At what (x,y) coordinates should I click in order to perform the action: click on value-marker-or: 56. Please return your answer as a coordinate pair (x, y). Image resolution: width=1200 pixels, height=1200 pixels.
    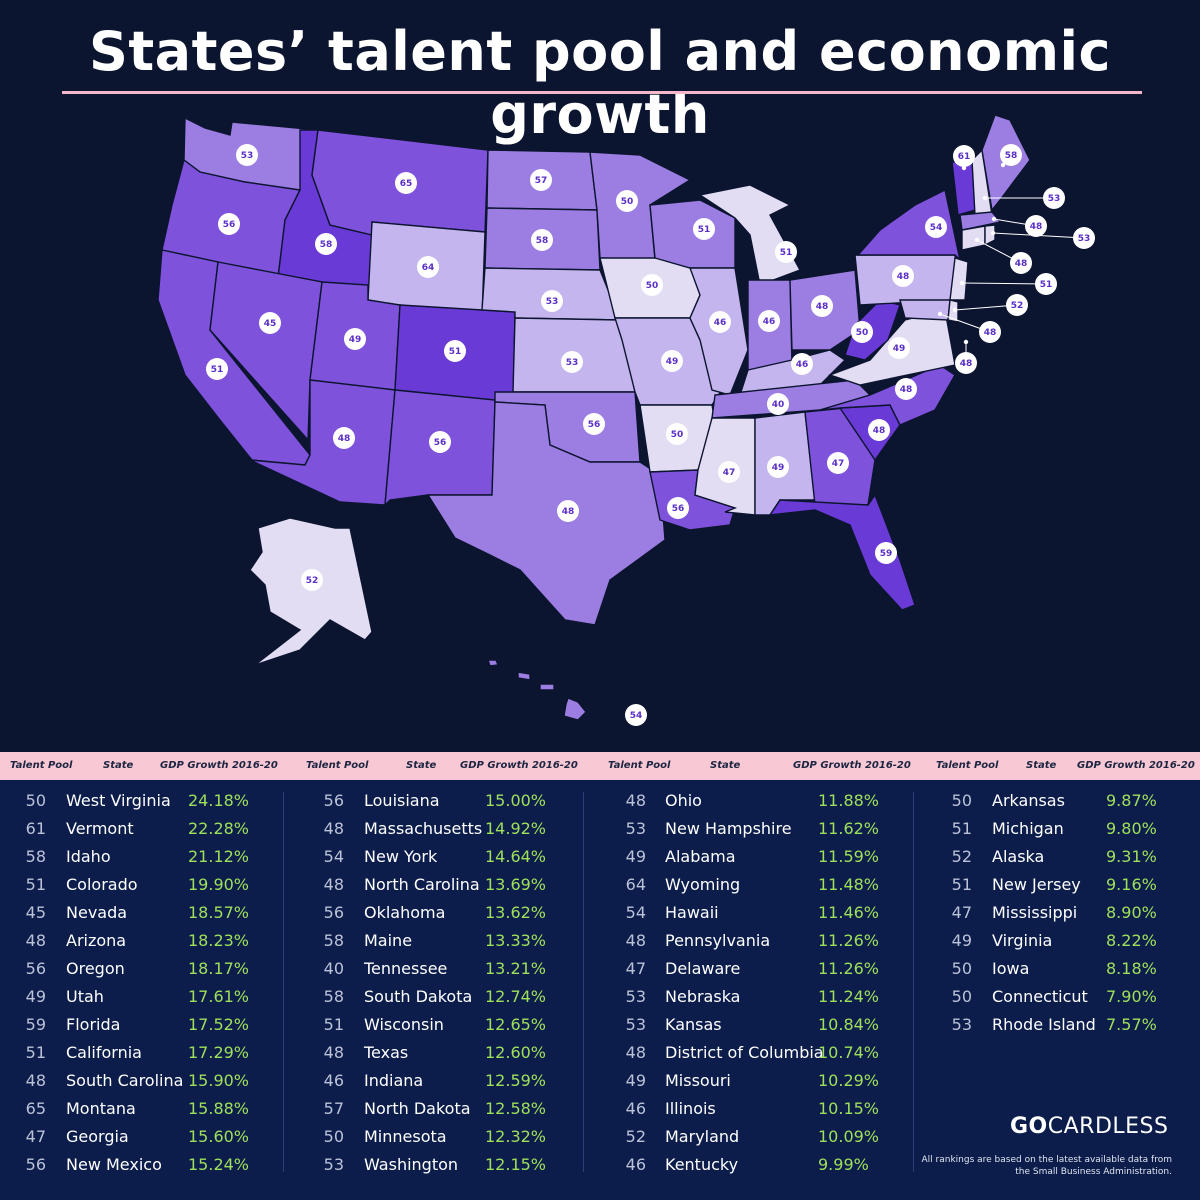
    Looking at the image, I should click on (229, 224).